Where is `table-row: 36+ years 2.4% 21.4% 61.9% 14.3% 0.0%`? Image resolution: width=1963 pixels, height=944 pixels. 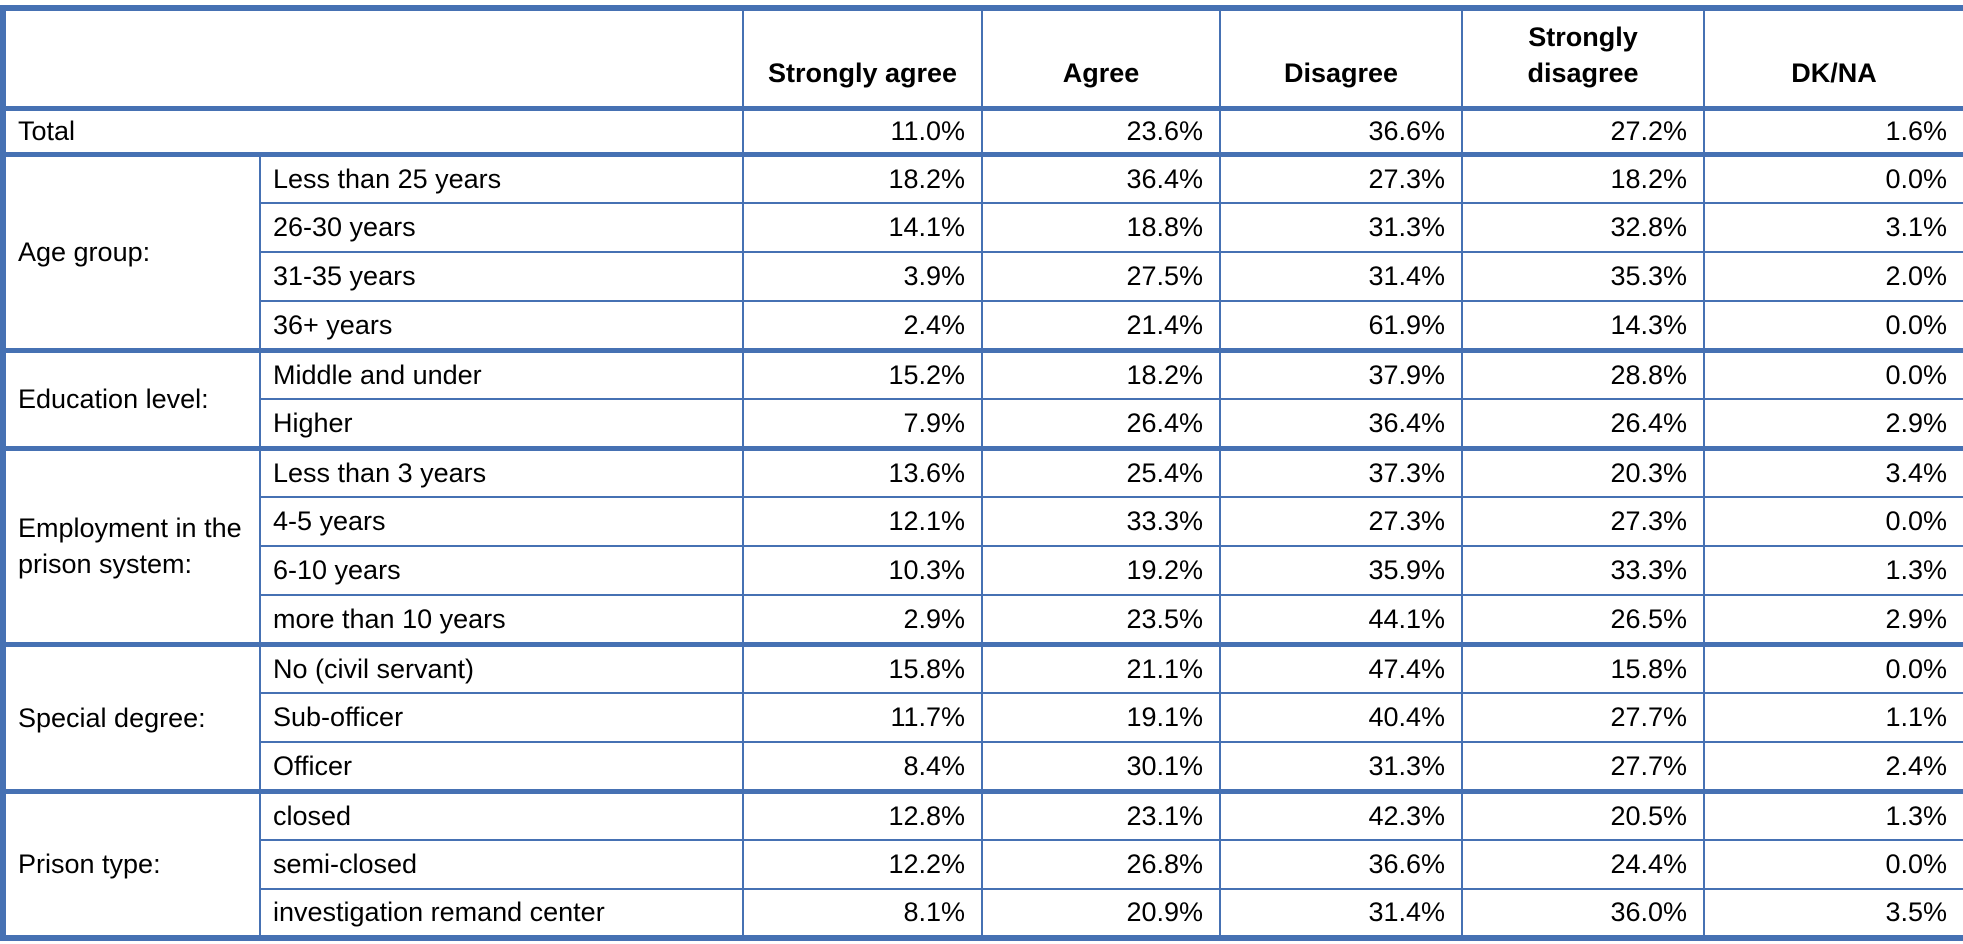 table-row: 36+ years 2.4% 21.4% 61.9% 14.3% 0.0% is located at coordinates (983, 326).